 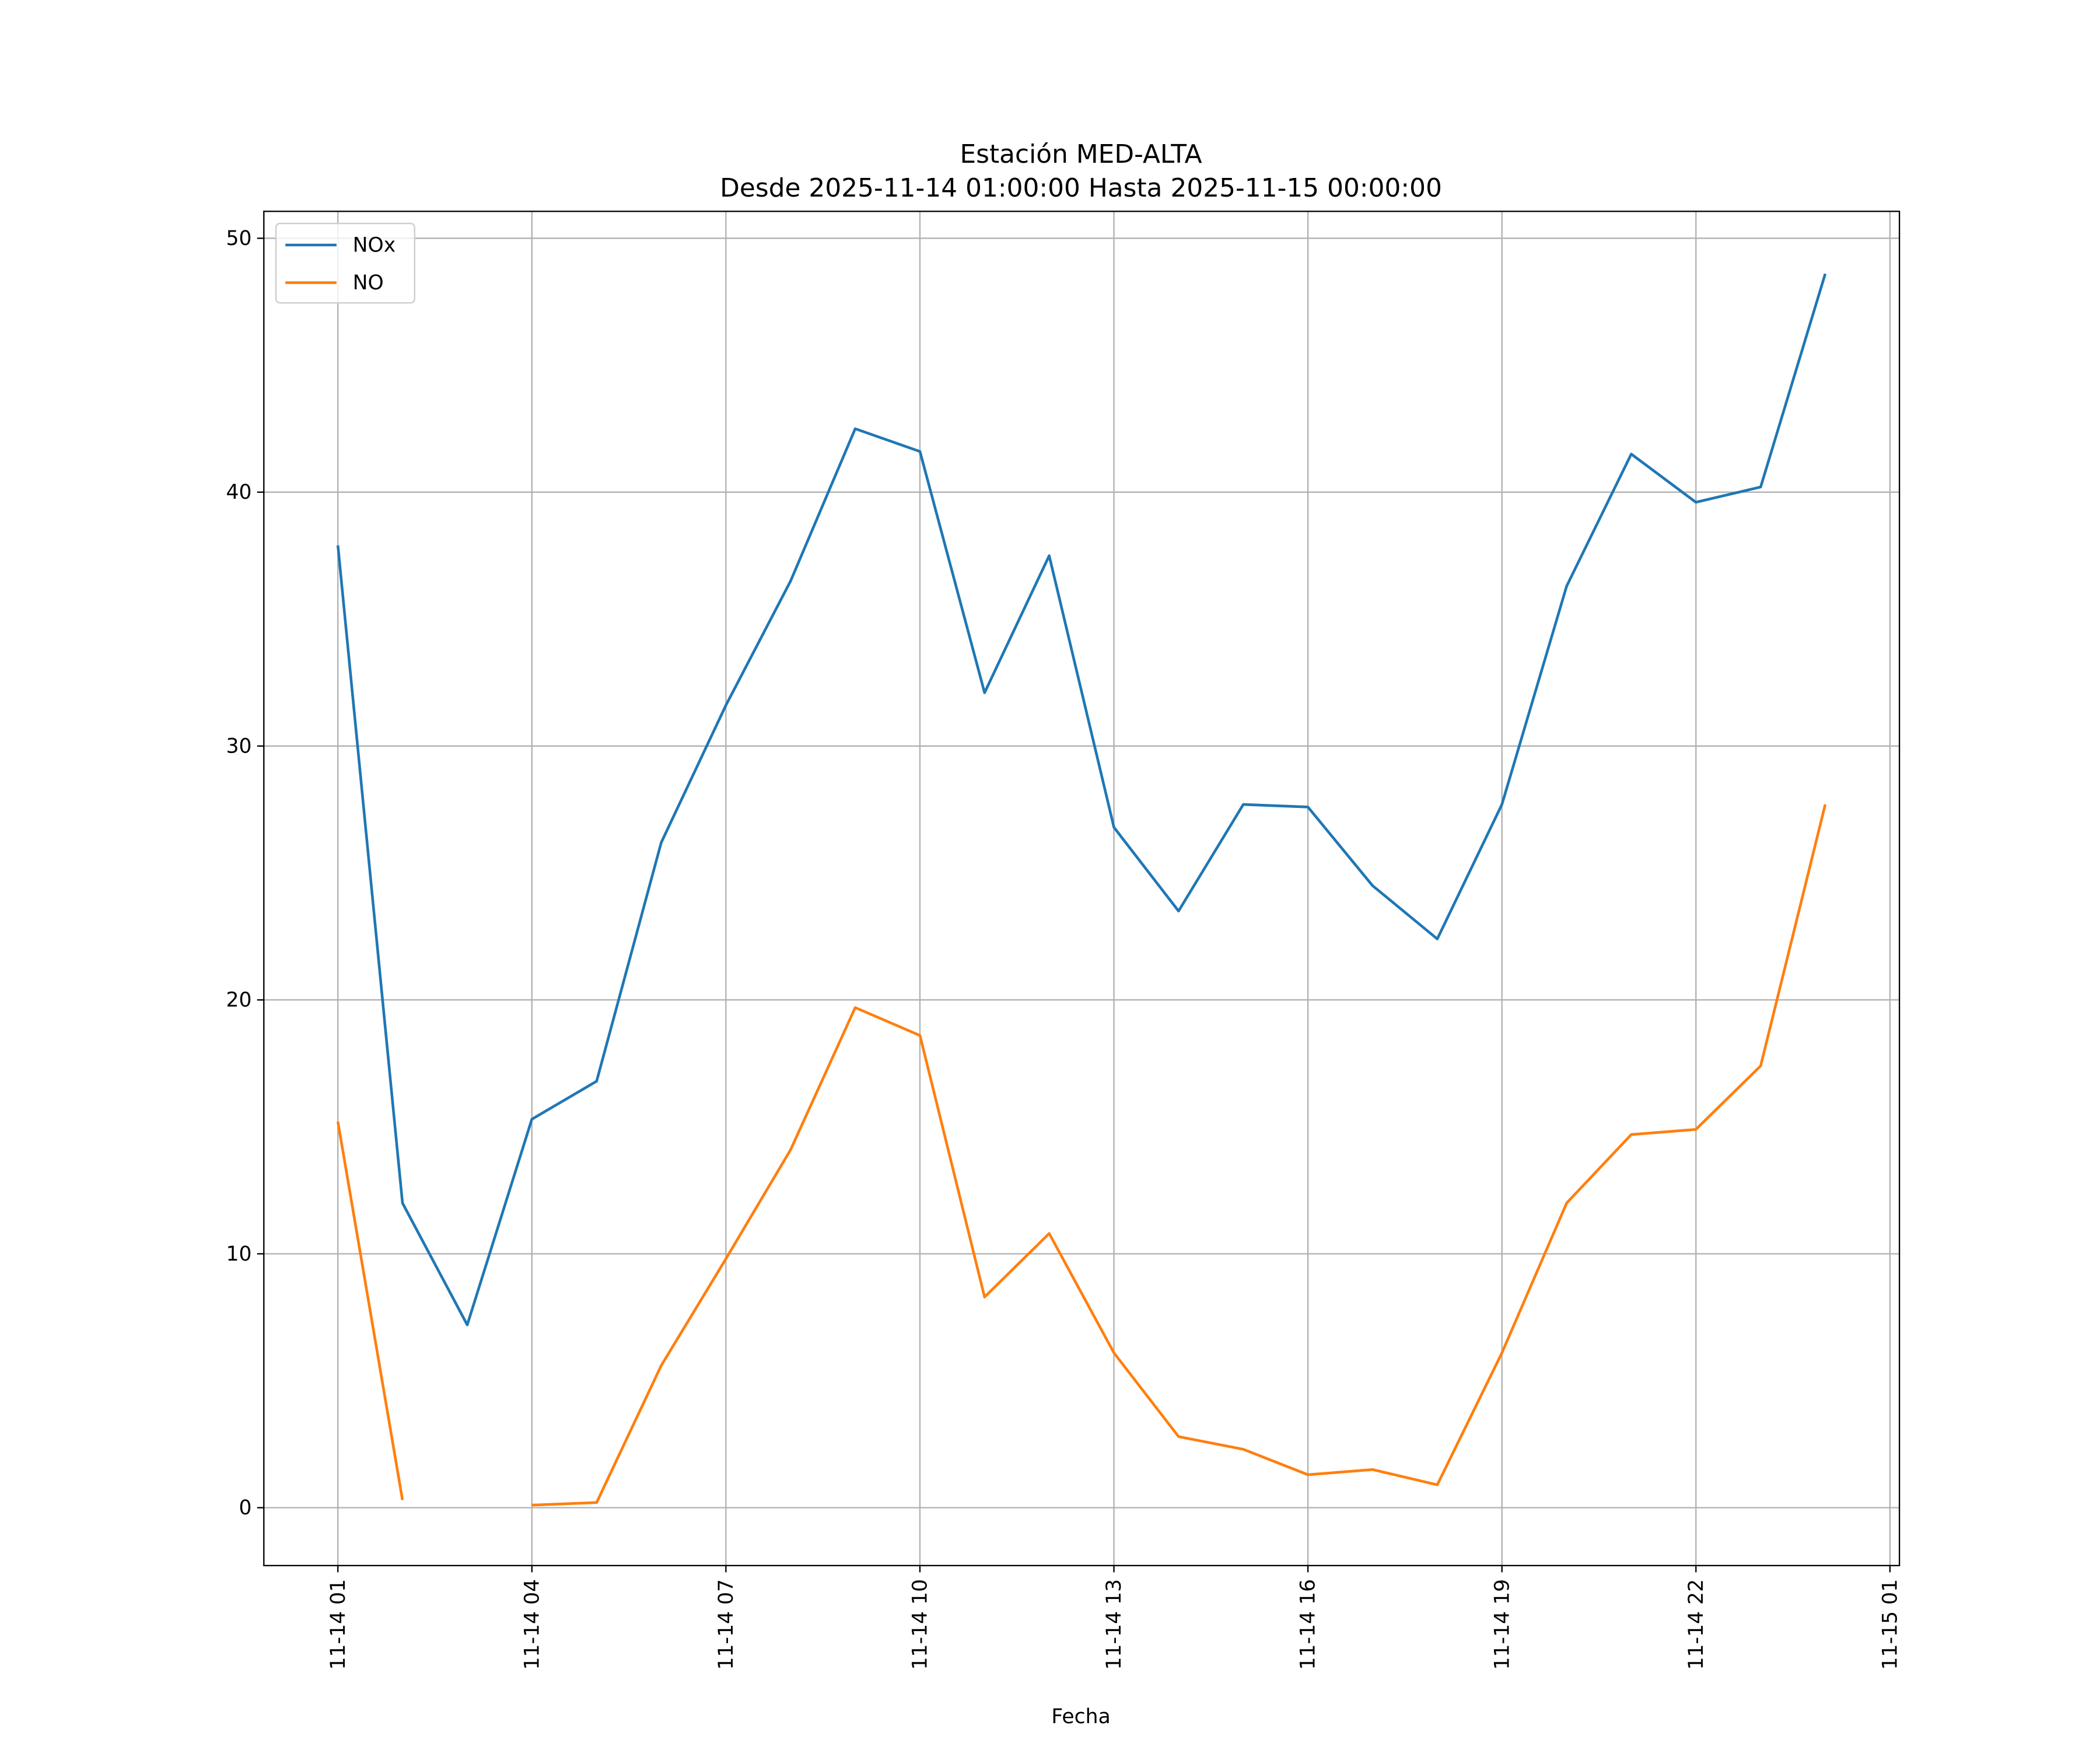 I want to click on legend: NOx NO, so click(x=345, y=263).